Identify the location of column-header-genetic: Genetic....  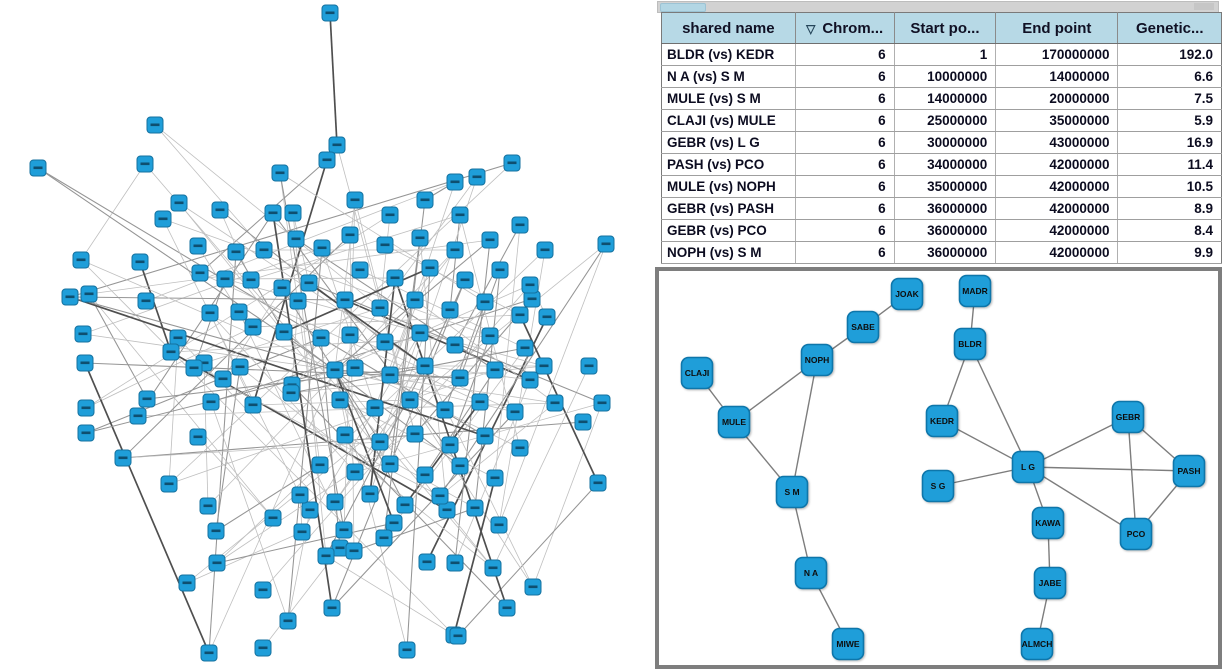
(1169, 28).